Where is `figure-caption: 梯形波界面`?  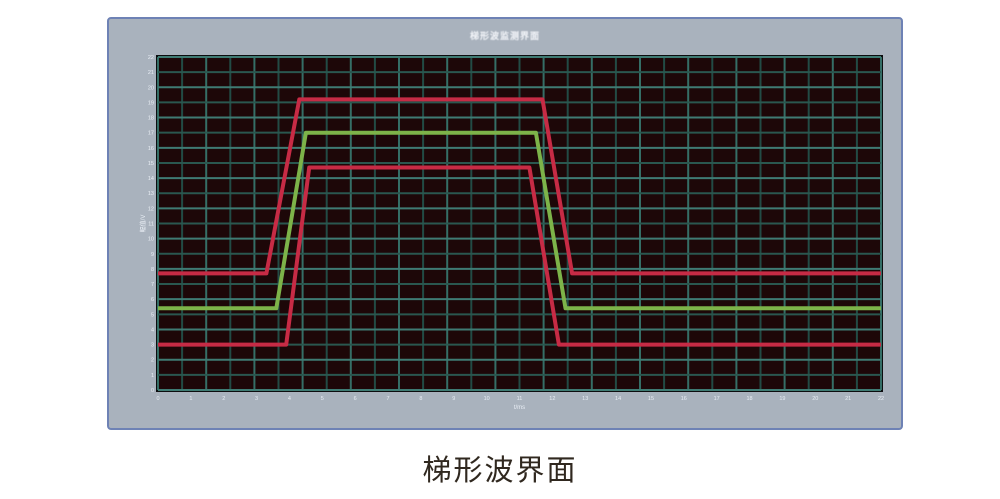 figure-caption: 梯形波界面 is located at coordinates (500, 471).